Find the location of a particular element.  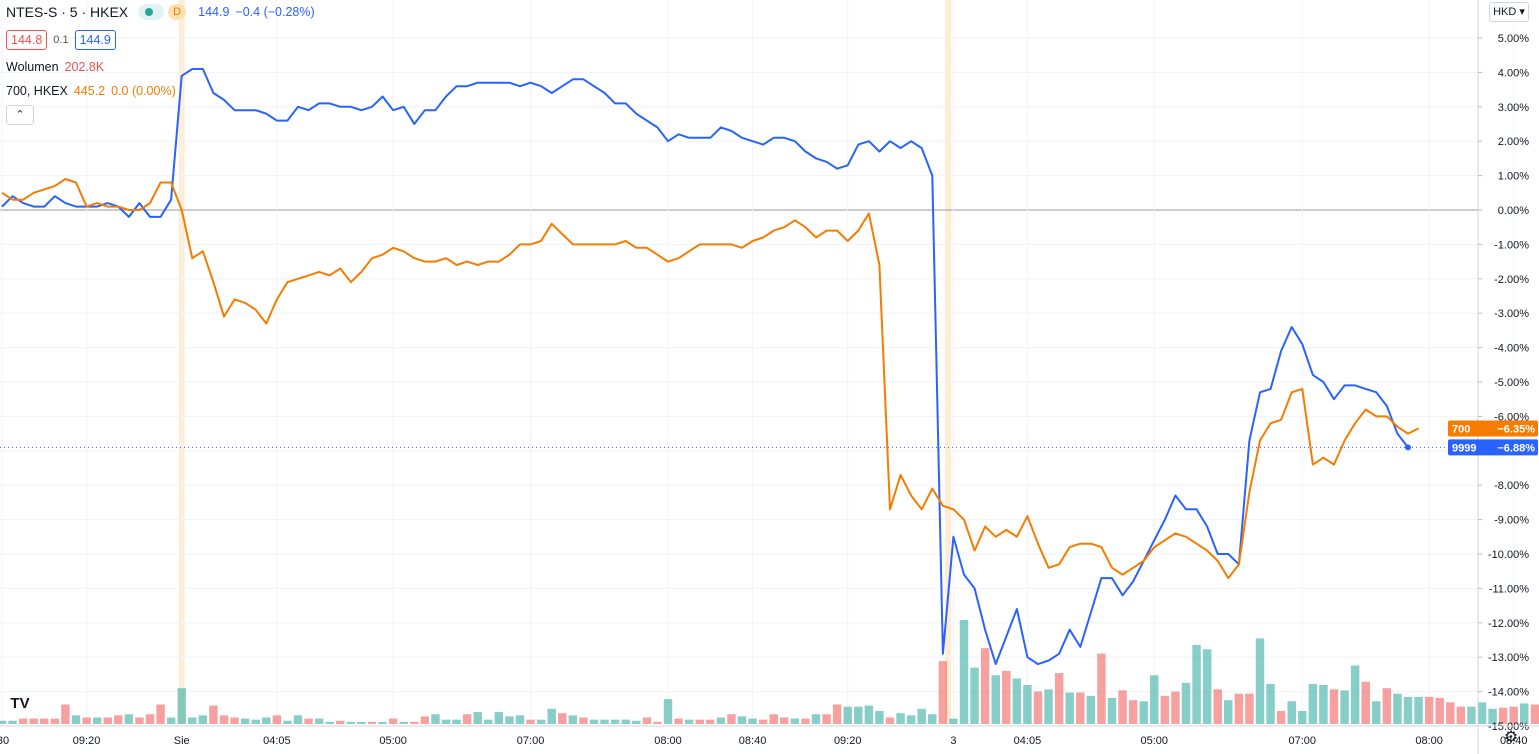

interval-badge: D is located at coordinates (177, 12).